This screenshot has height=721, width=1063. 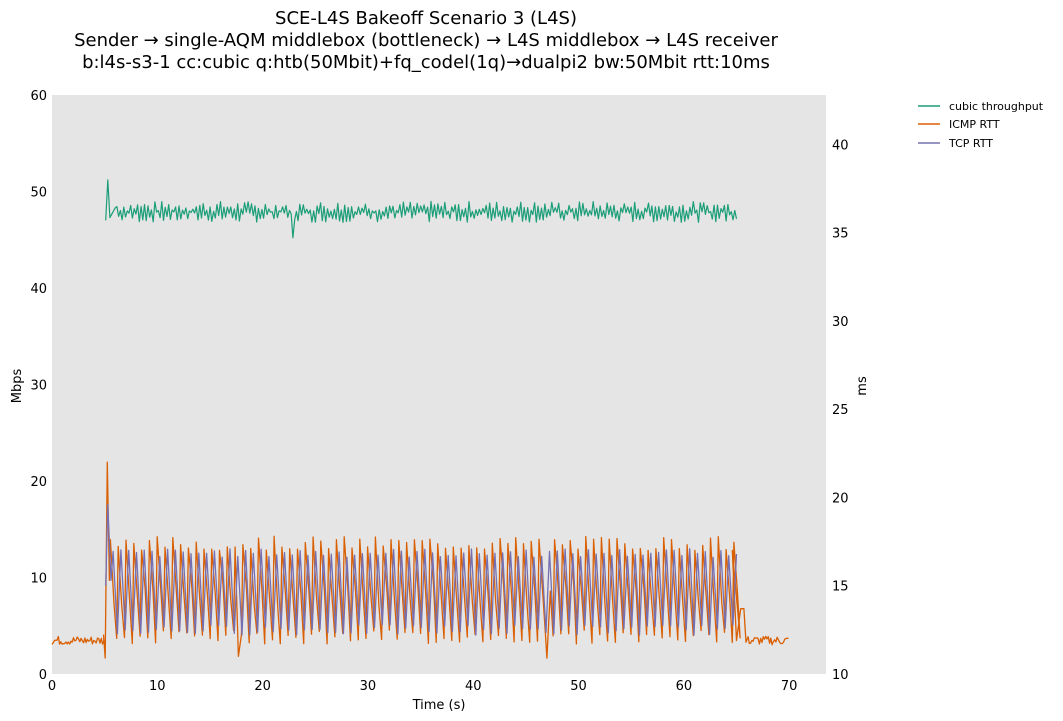 What do you see at coordinates (426, 18) in the screenshot?
I see `title-line-1: SCE-L4S Bakeoff Scenario 3 (L4S)` at bounding box center [426, 18].